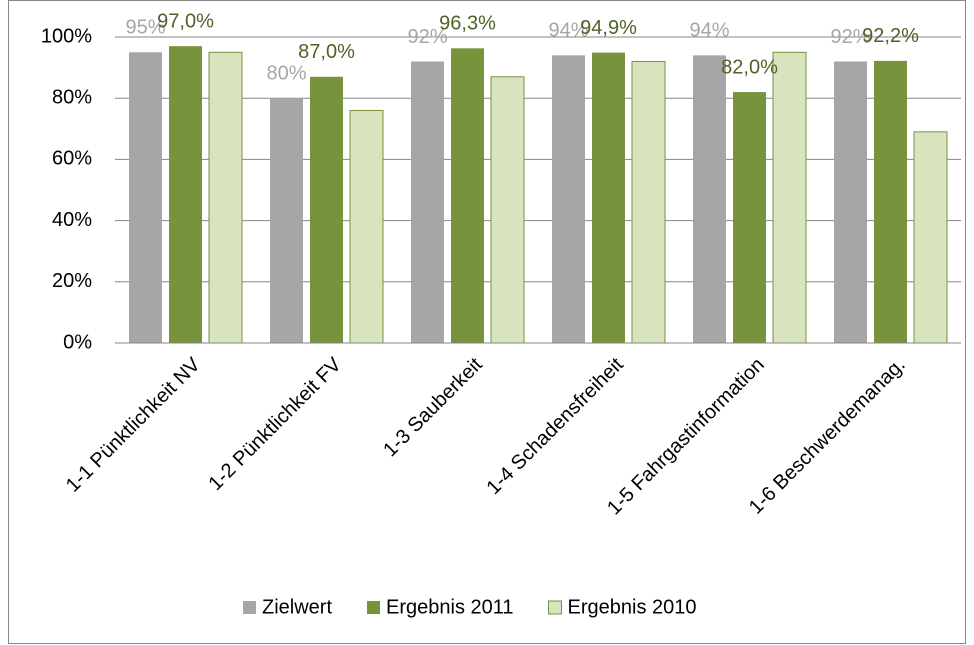 The width and height of the screenshot is (974, 645). I want to click on y-tick-label: 20%, so click(72, 281).